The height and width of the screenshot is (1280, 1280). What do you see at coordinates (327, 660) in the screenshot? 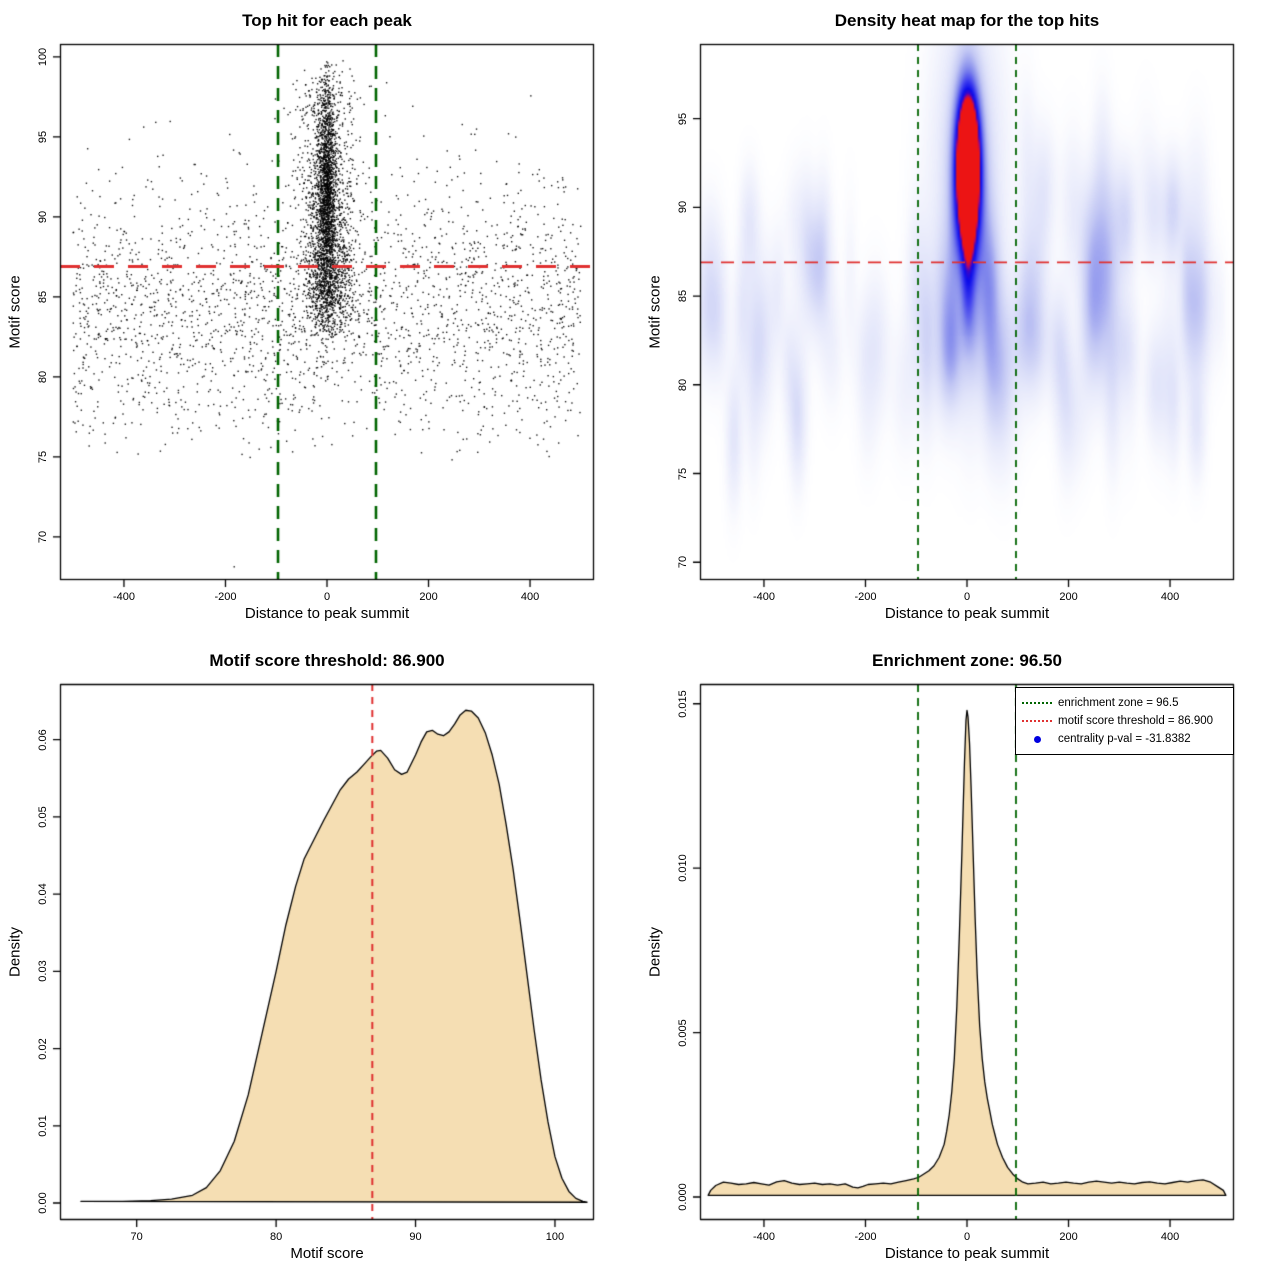
I see `motif-score-density-title: Motif score threshold: 86.900` at bounding box center [327, 660].